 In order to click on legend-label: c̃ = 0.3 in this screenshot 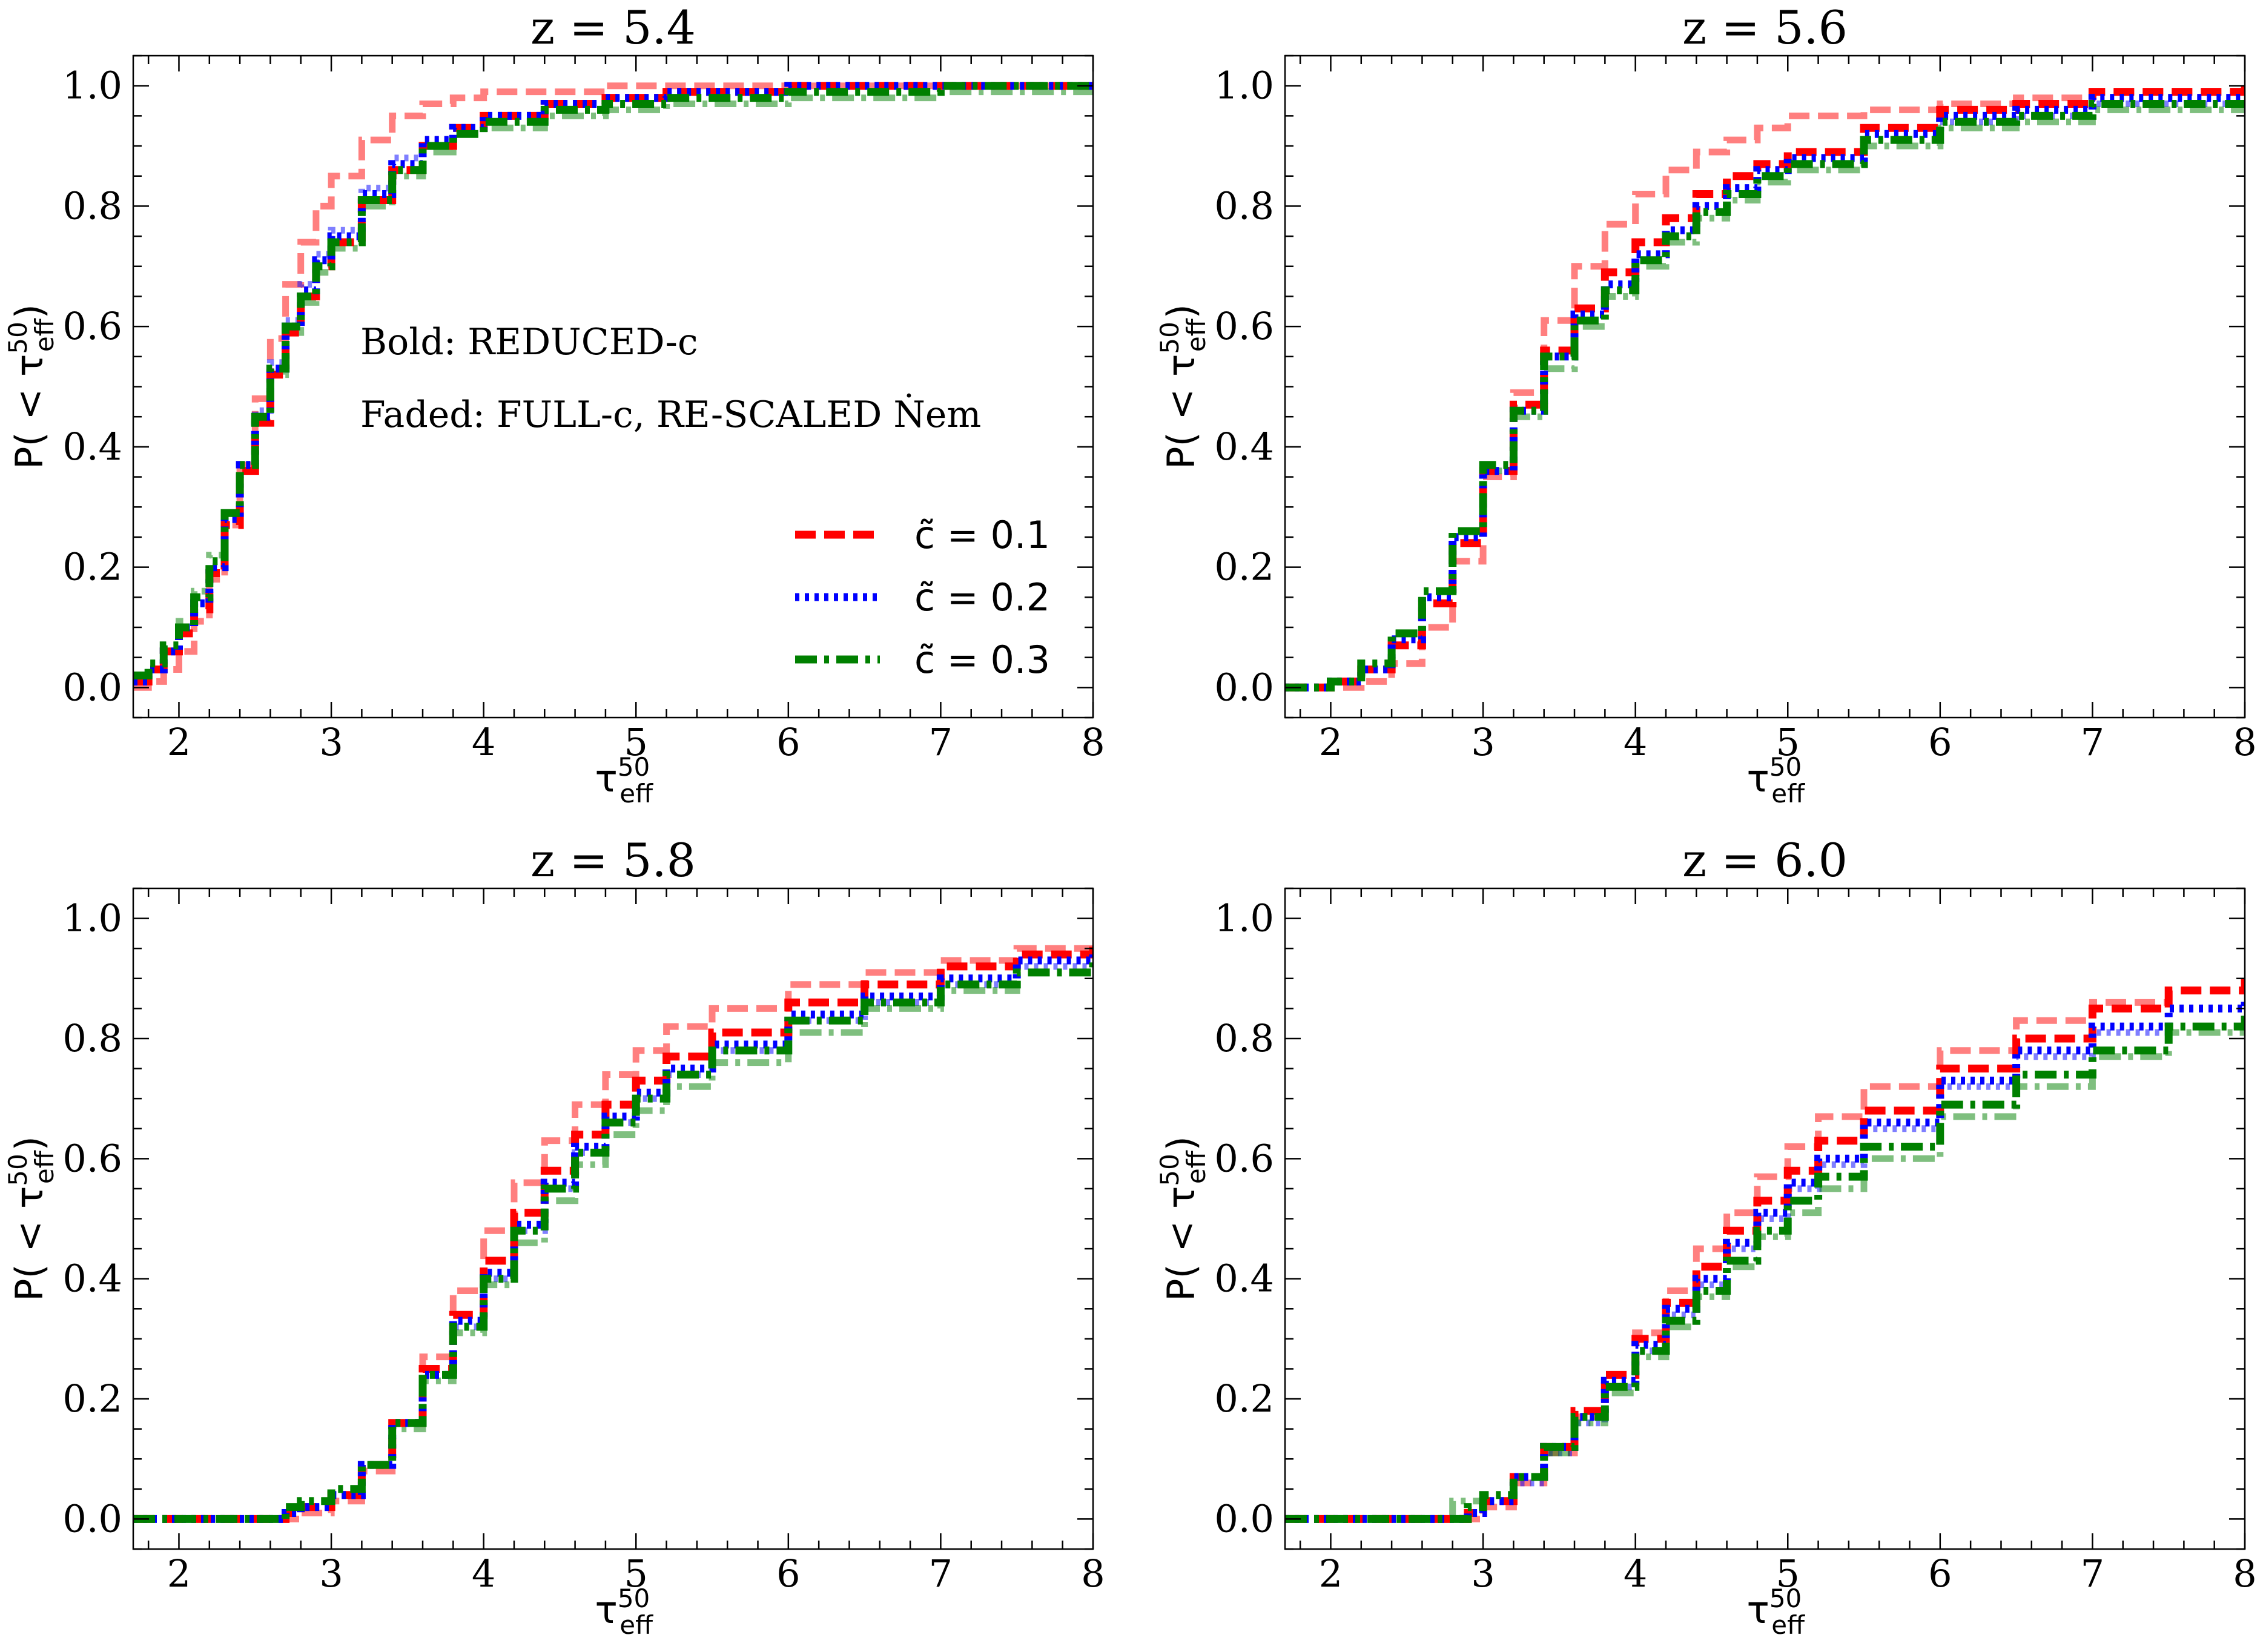, I will do `click(982, 660)`.